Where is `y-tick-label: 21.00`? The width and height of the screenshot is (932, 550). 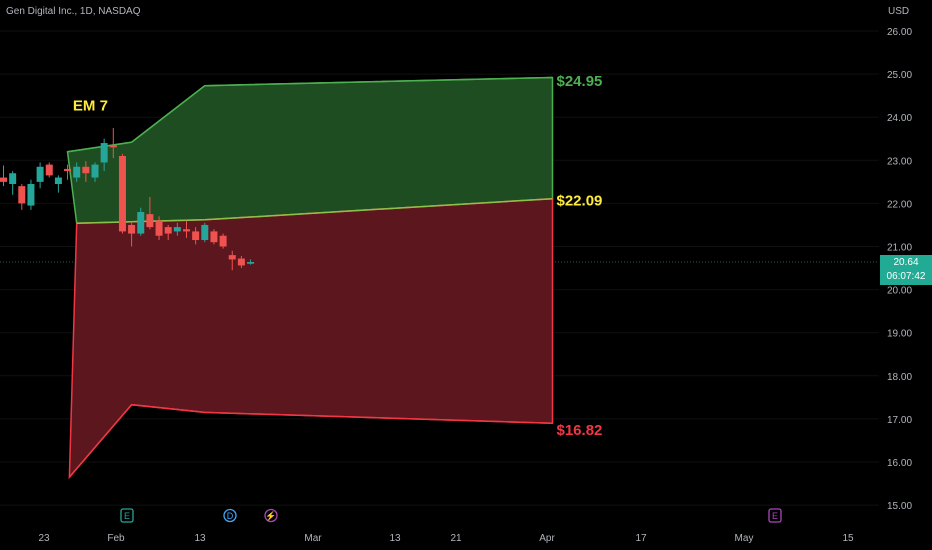 y-tick-label: 21.00 is located at coordinates (899, 248).